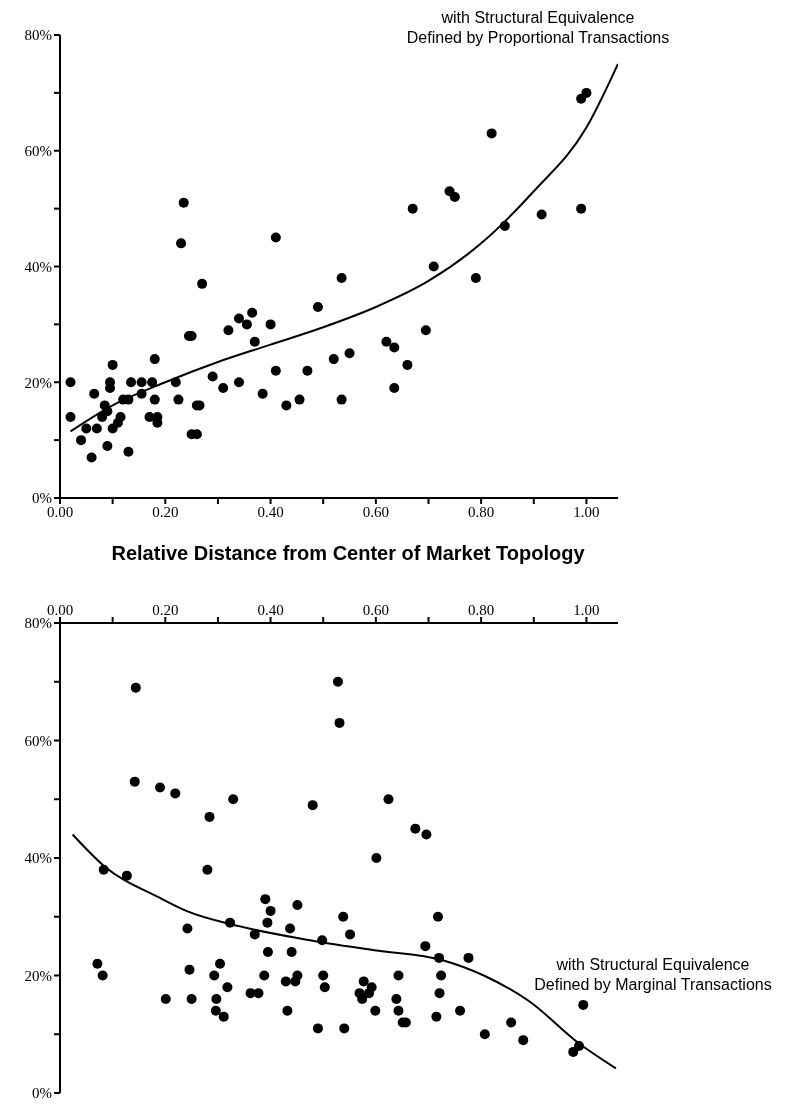  I want to click on annotation: with Structural Equivalence Defined by Proportional Transactions, so click(538, 28).